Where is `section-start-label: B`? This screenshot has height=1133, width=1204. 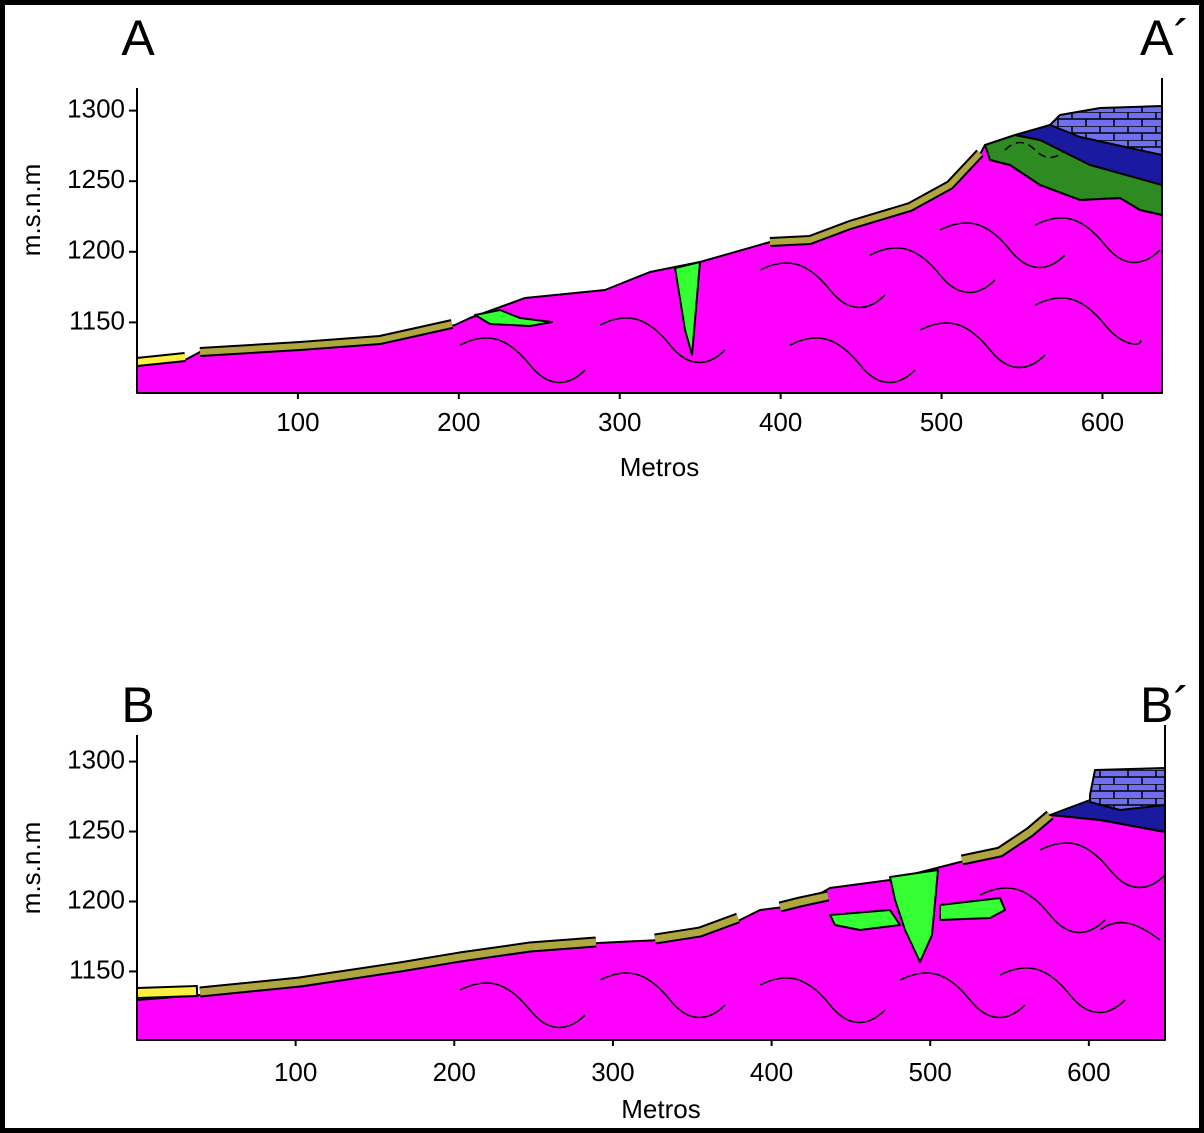
section-start-label: B is located at coordinates (137, 705).